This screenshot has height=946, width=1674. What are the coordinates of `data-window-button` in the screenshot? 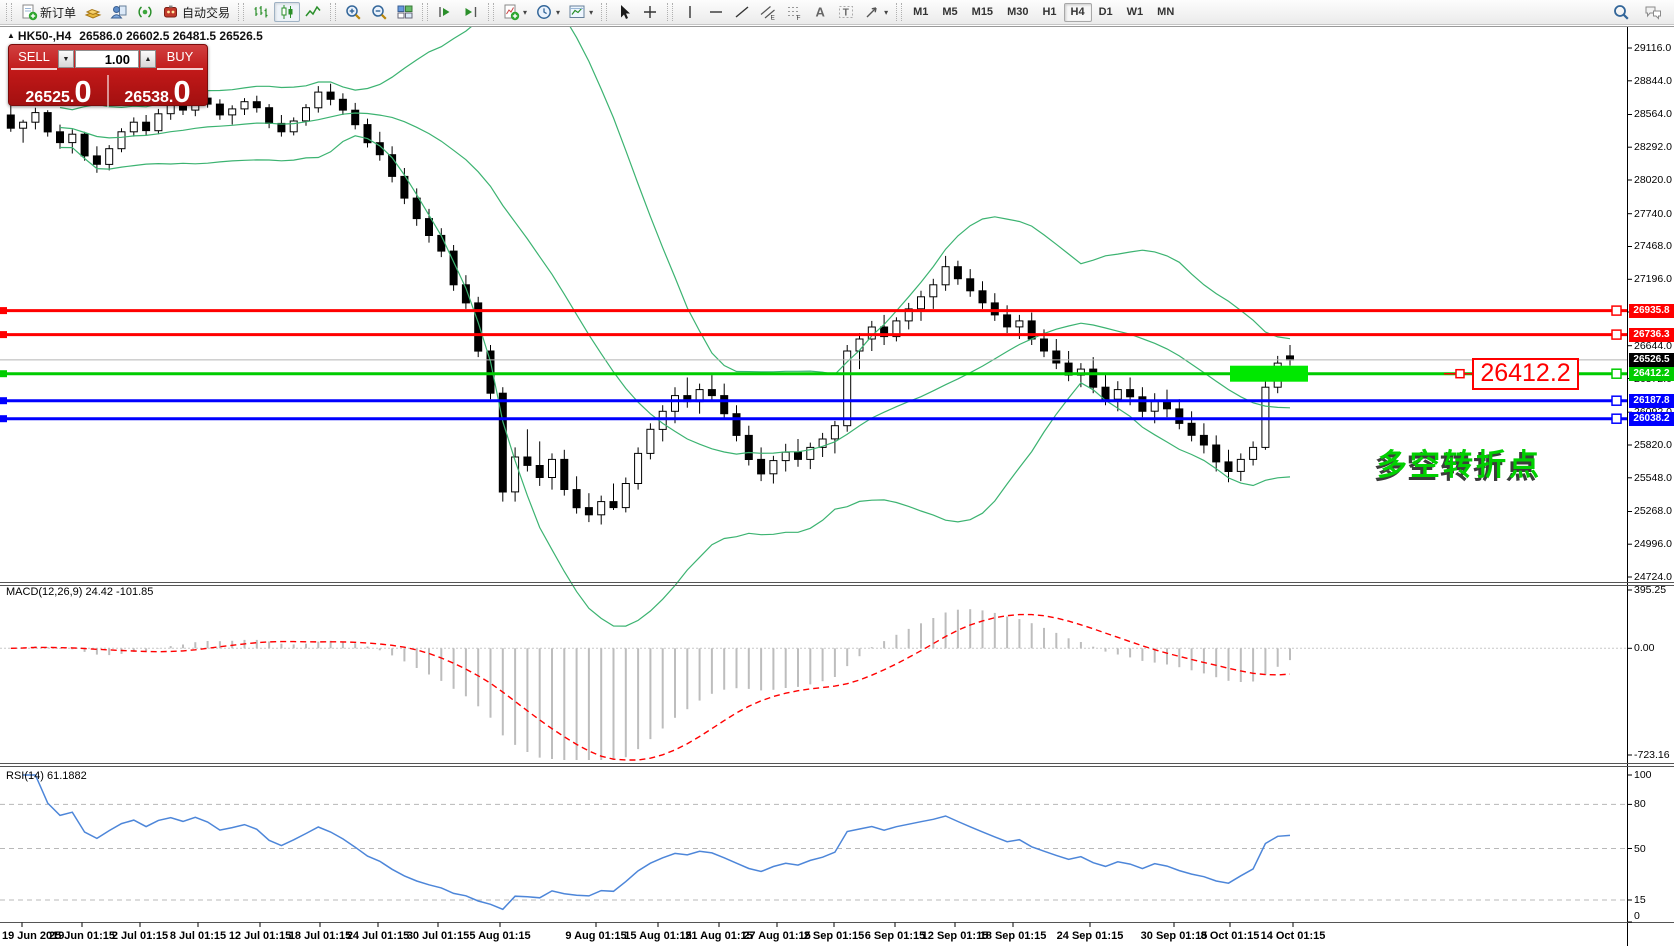 It's located at (119, 12).